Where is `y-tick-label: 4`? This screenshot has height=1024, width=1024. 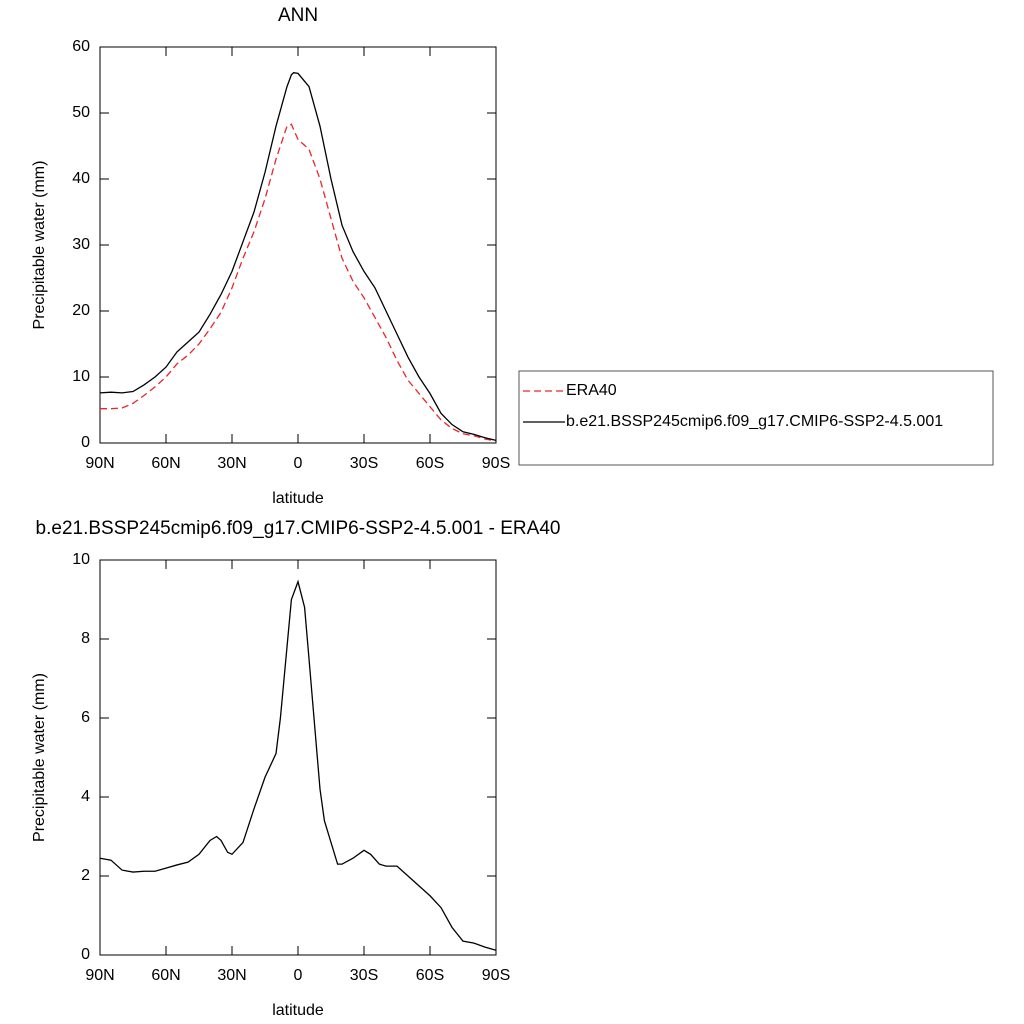
y-tick-label: 4 is located at coordinates (85, 796).